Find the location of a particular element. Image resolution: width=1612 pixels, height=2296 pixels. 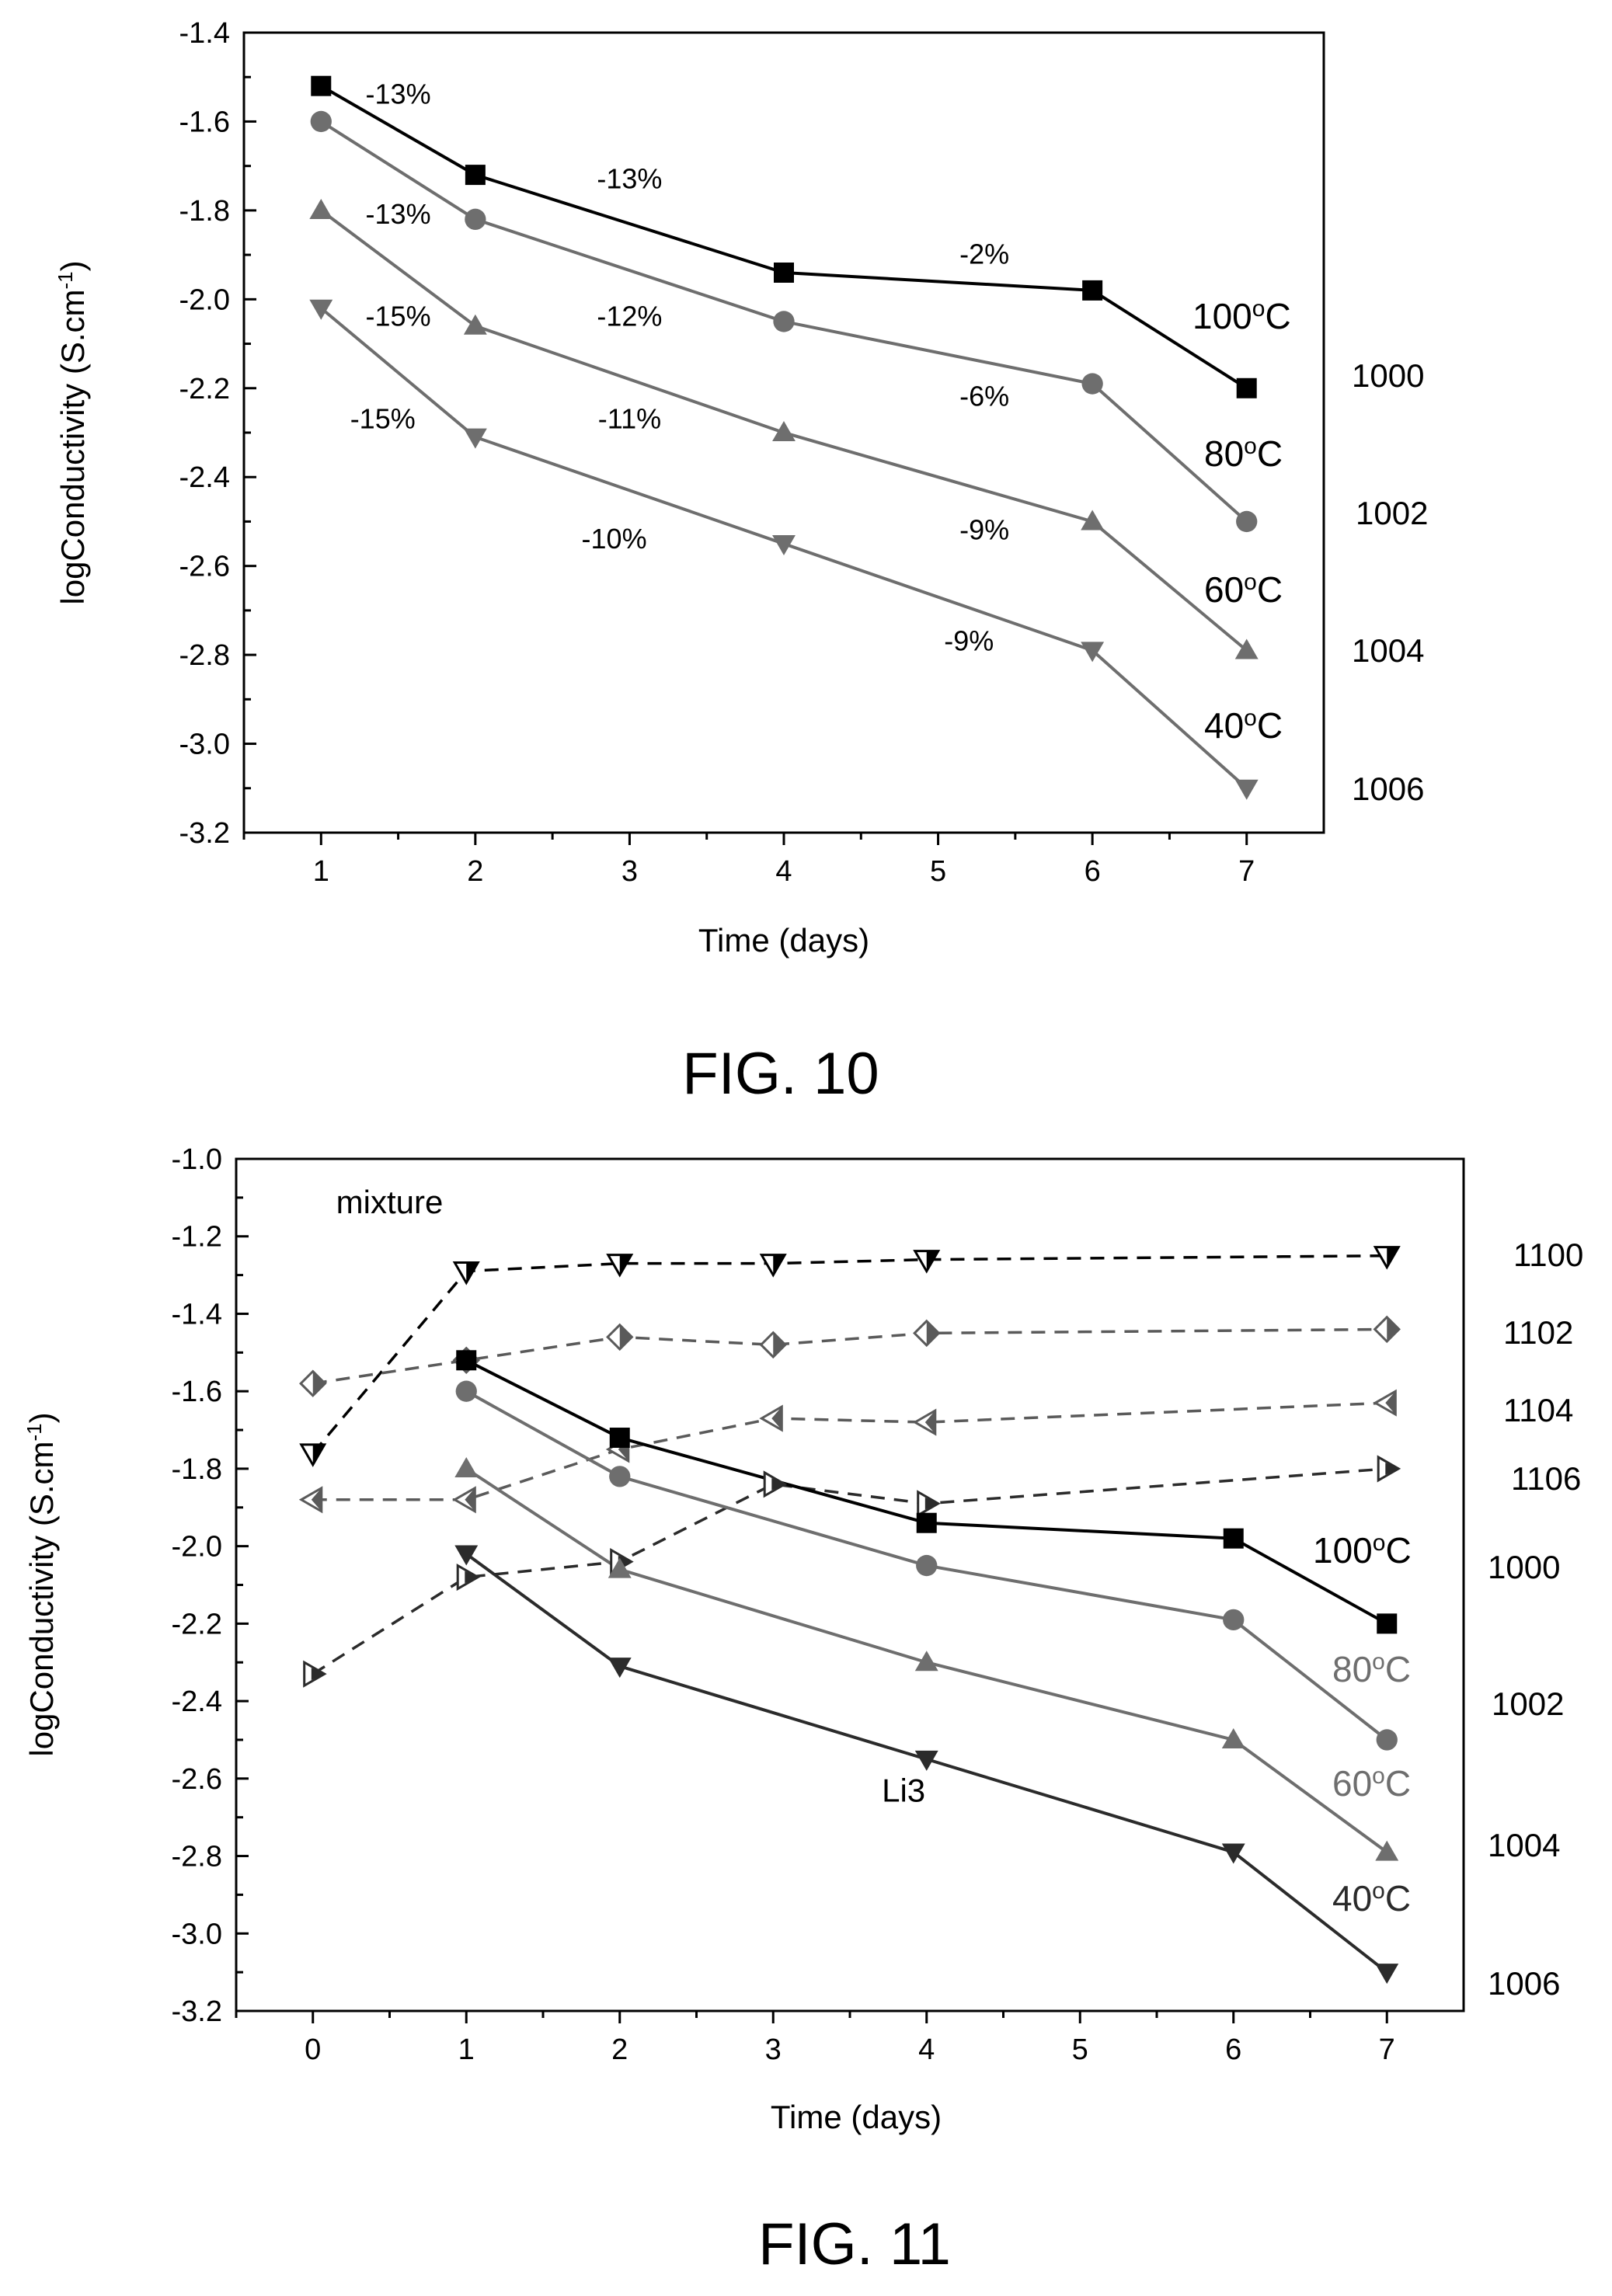

fig11-caption: FIG. 11 is located at coordinates (854, 2244).